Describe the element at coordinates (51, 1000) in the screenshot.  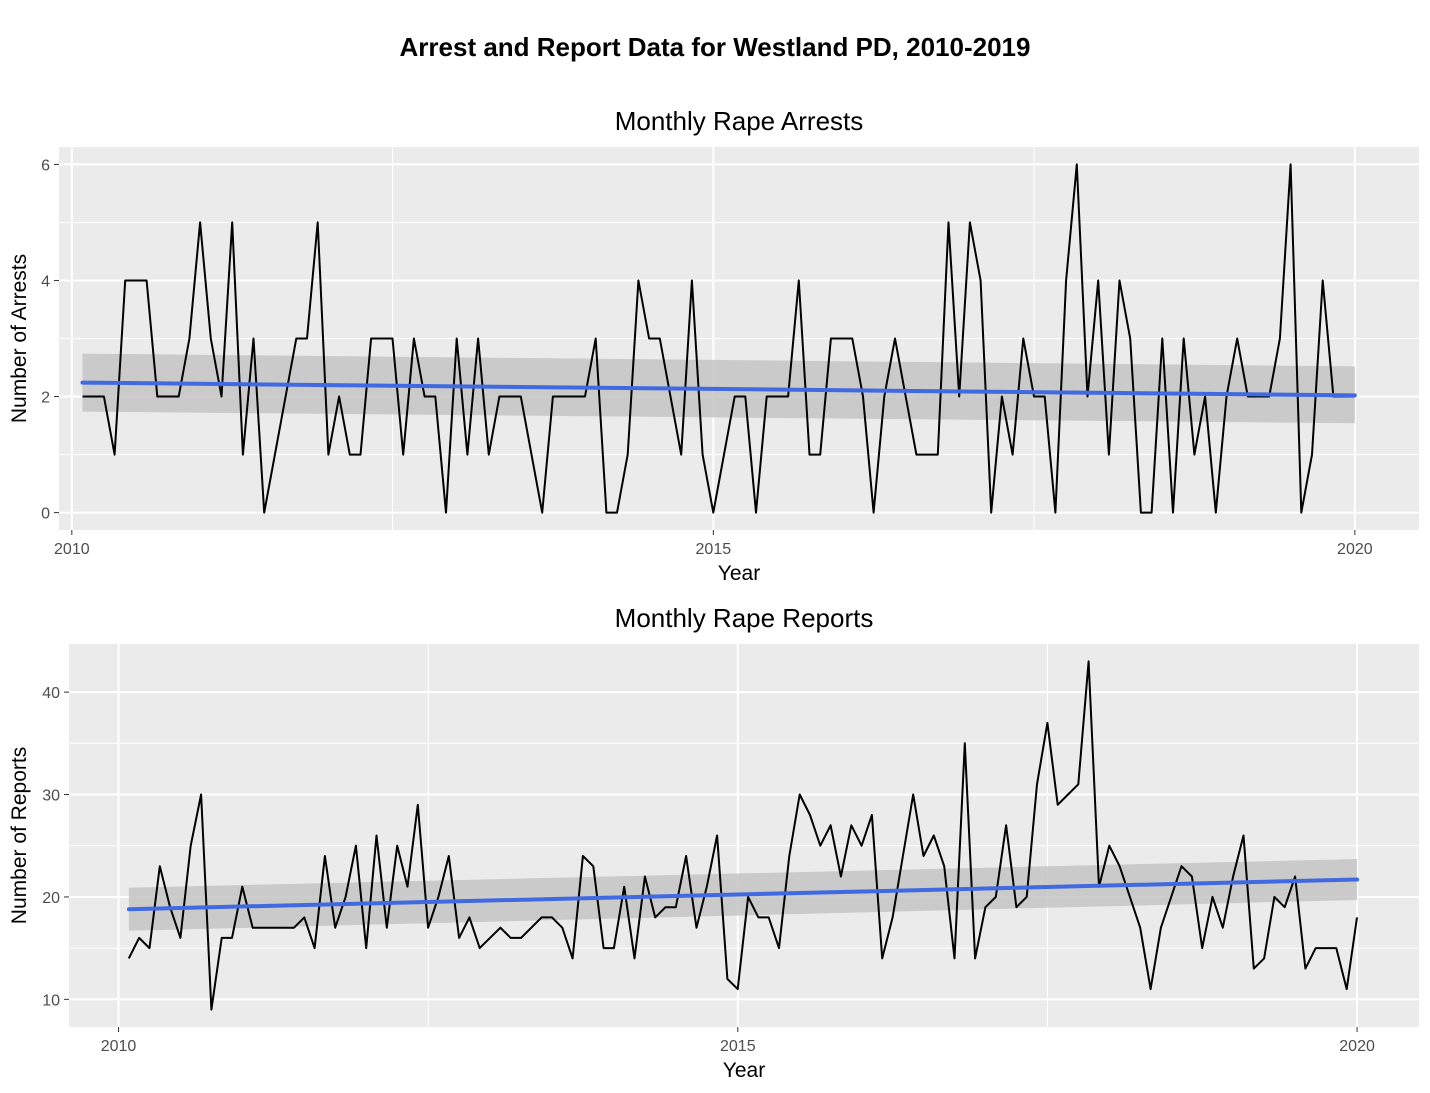
I see `y-tick-label: 10` at that location.